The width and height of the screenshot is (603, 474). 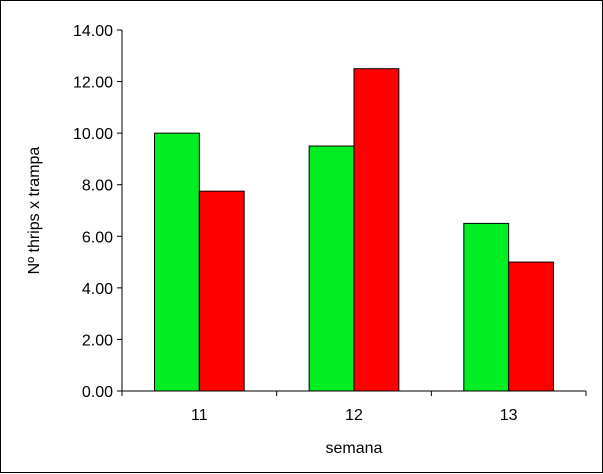 I want to click on x-axis-title: semana, so click(x=354, y=448).